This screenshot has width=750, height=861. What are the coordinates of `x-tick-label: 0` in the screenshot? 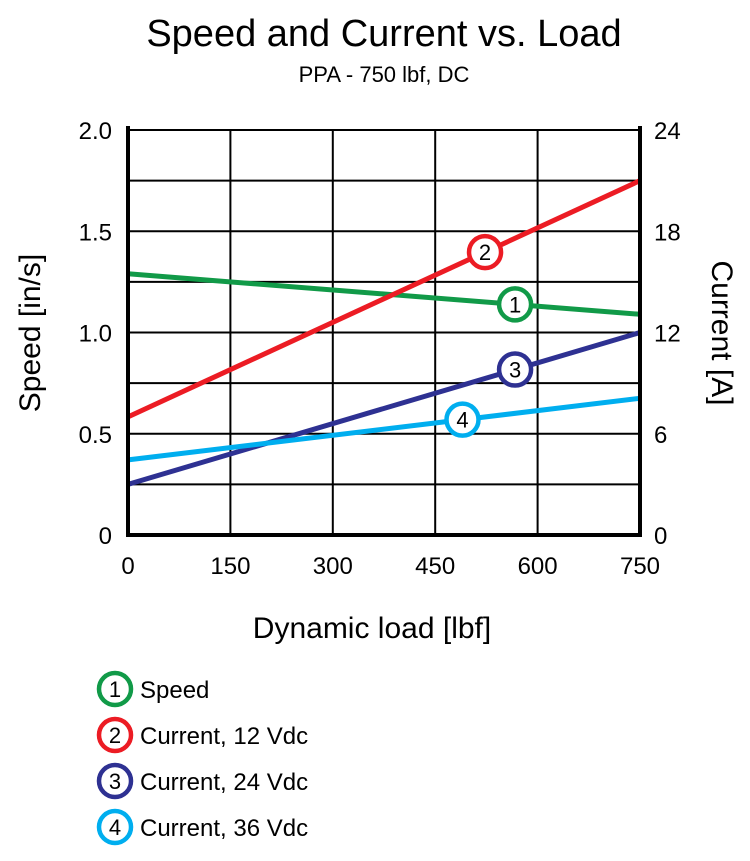 It's located at (127, 566).